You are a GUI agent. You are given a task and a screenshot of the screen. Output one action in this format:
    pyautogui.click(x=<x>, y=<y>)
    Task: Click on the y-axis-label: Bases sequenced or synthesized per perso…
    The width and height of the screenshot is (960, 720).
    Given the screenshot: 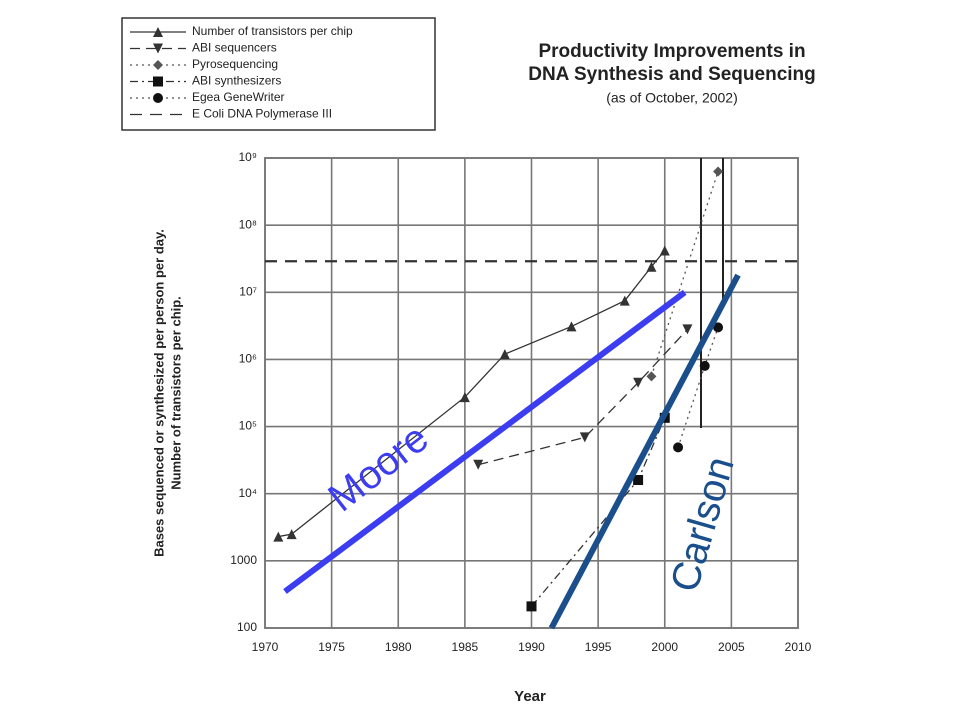 What is the action you would take?
    pyautogui.click(x=158, y=393)
    